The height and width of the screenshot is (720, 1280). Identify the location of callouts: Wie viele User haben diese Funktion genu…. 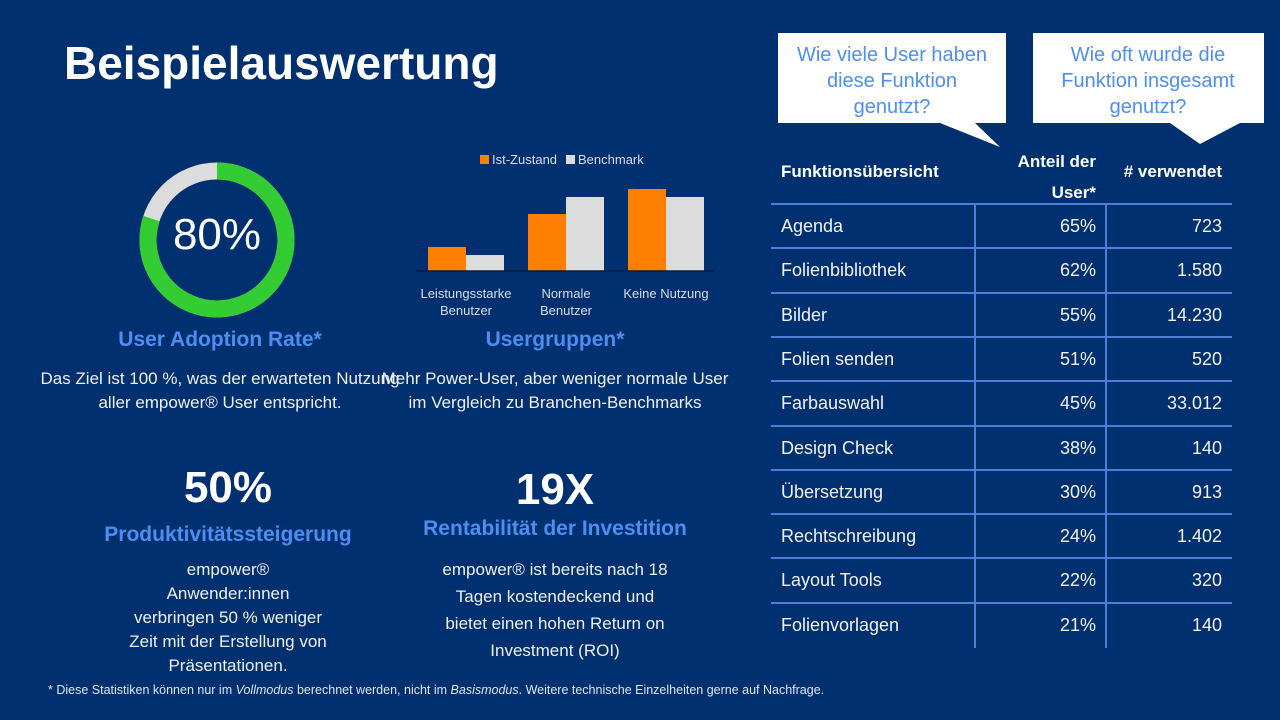
(1021, 90).